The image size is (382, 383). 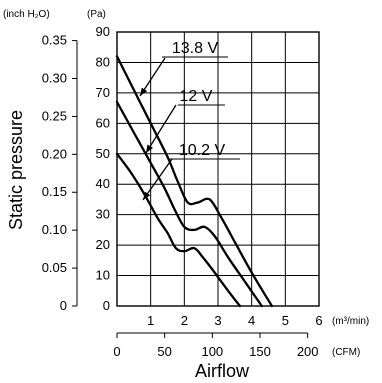 I want to click on series-label: 12 V, so click(x=196, y=96).